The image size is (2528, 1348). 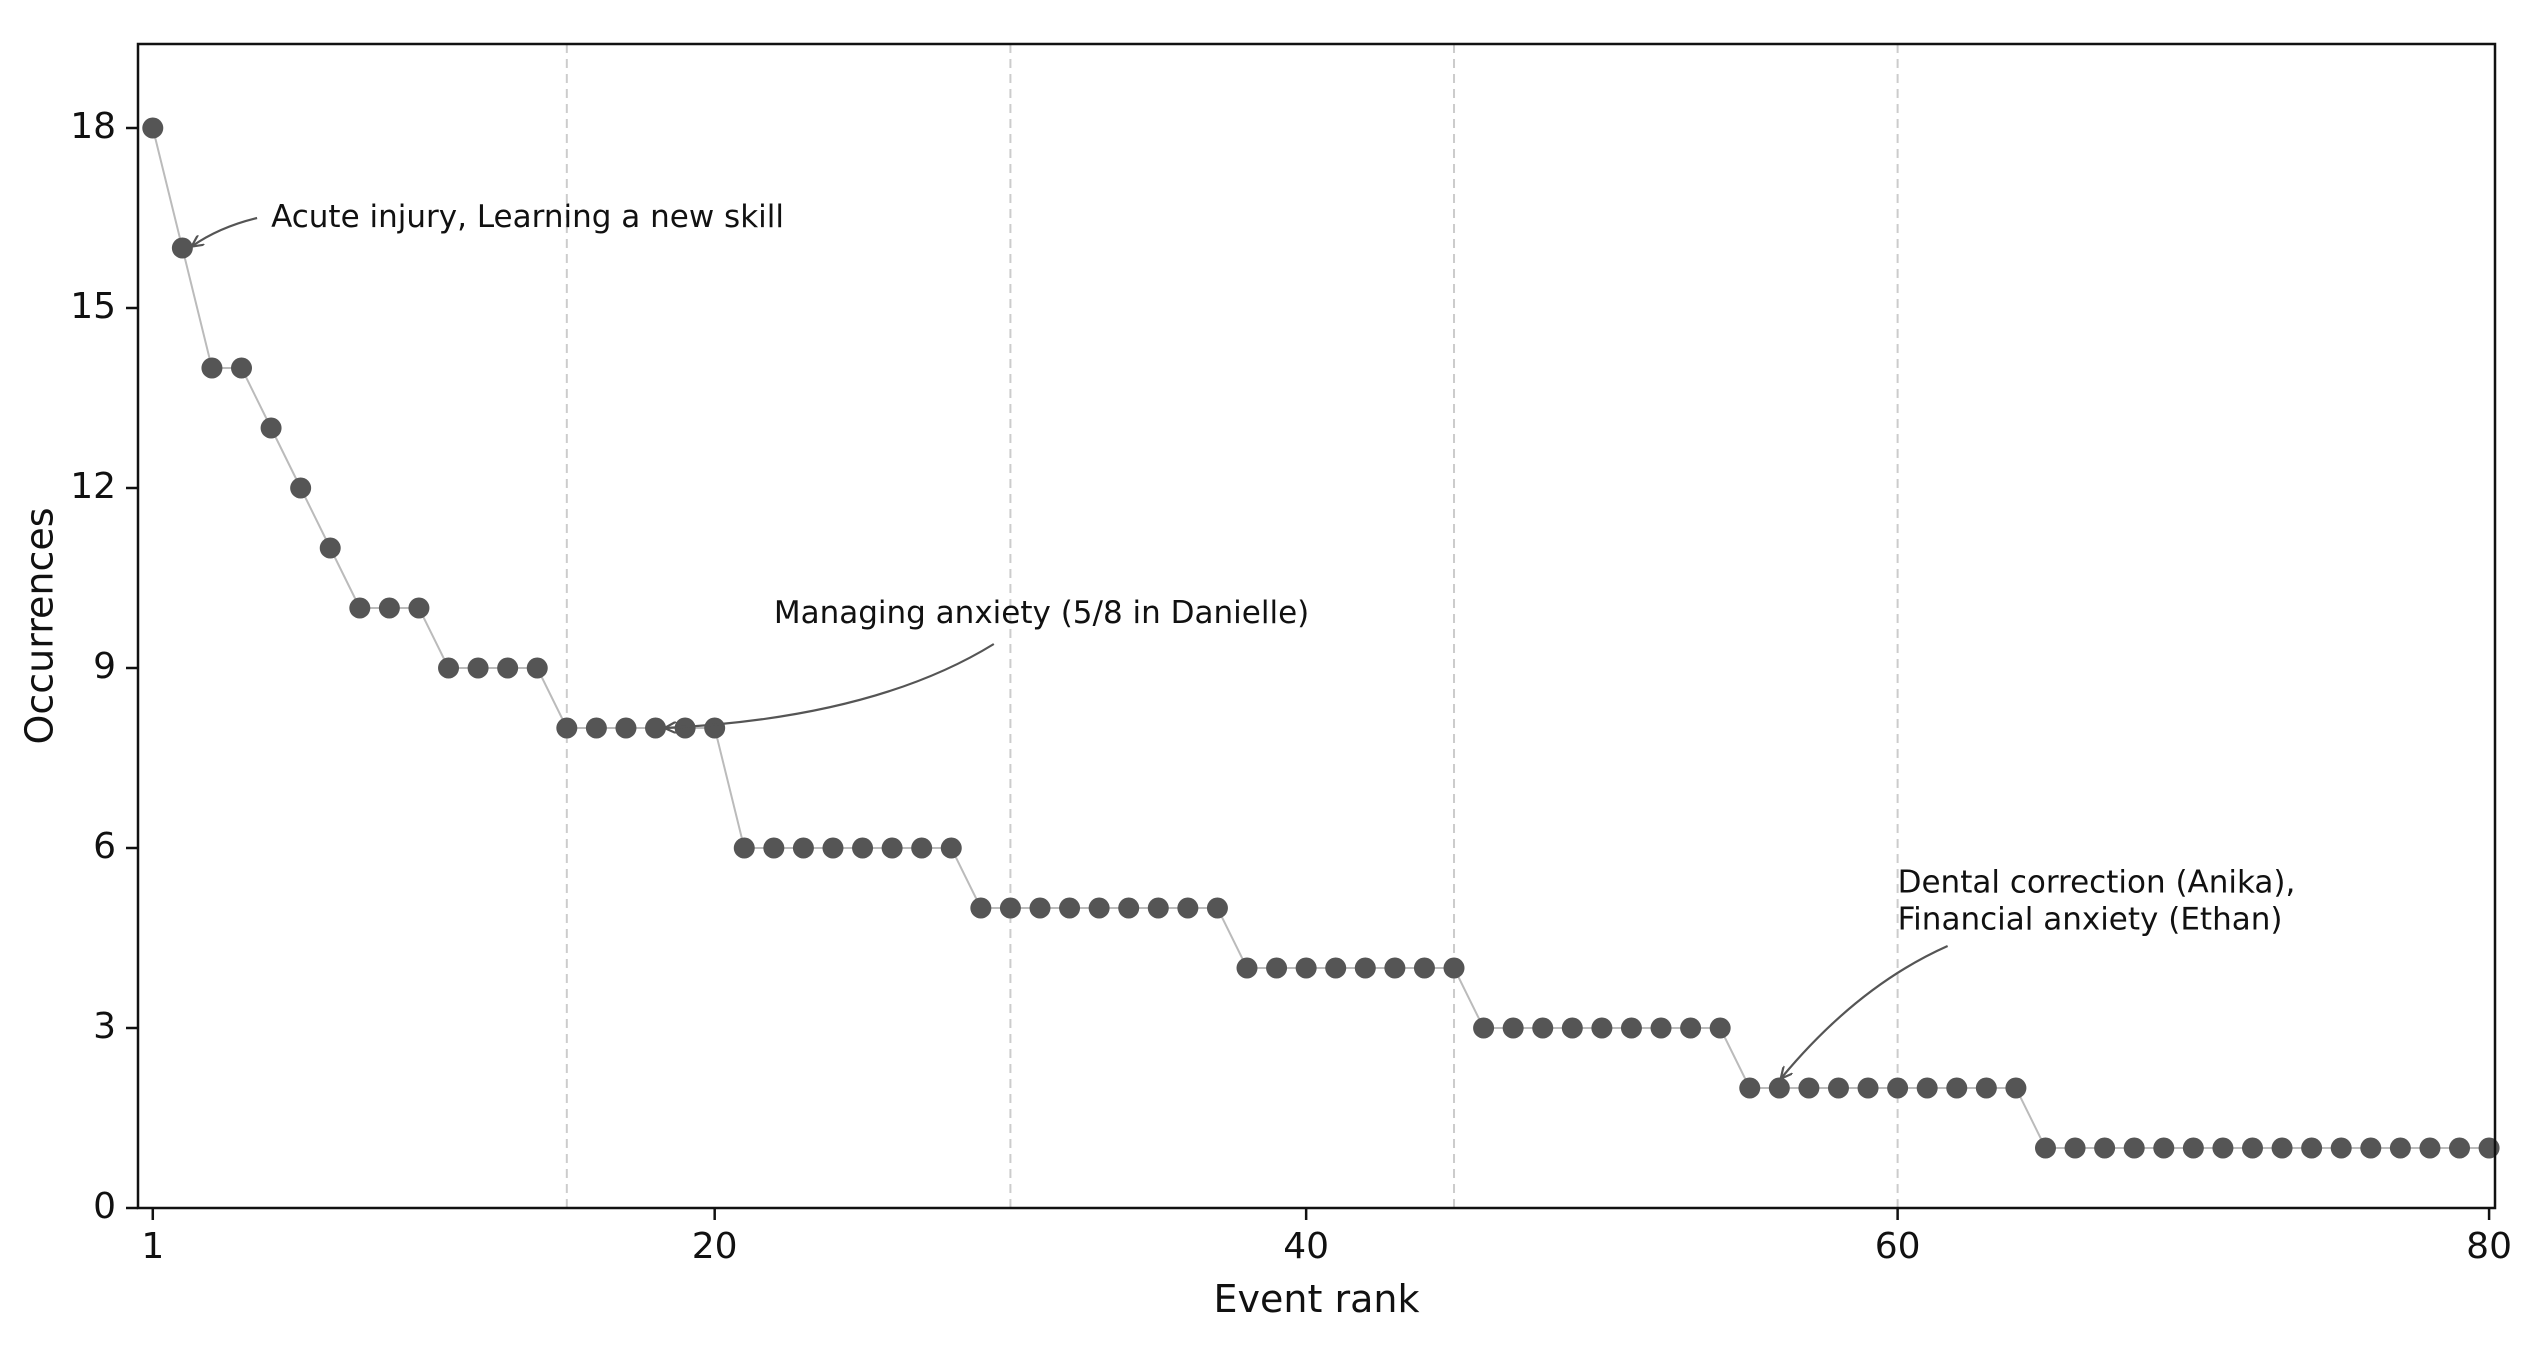 What do you see at coordinates (715, 1246) in the screenshot?
I see `x-tick-label: 20` at bounding box center [715, 1246].